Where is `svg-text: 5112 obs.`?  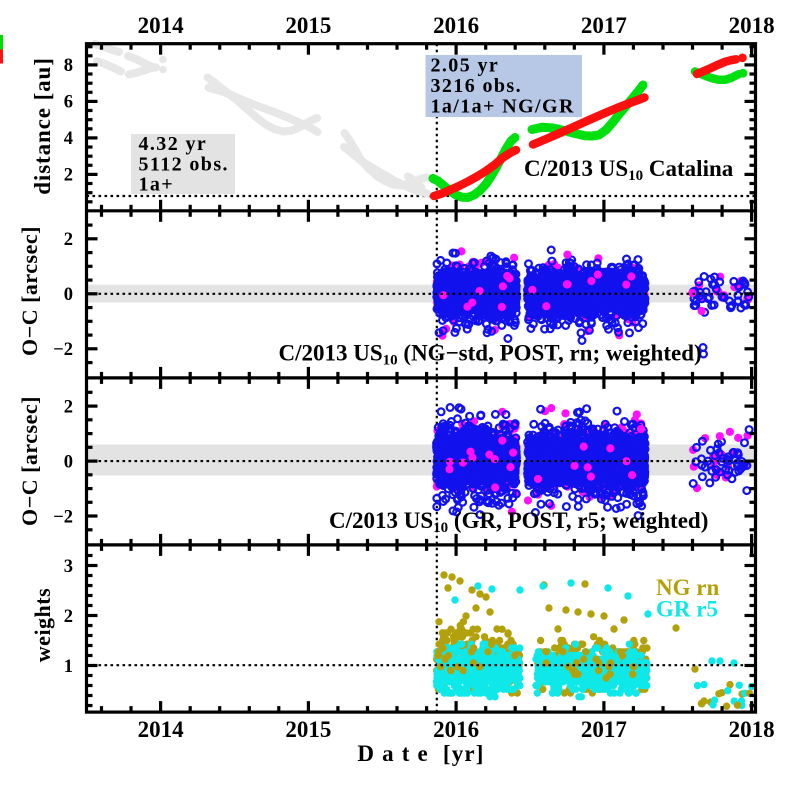 svg-text: 5112 obs. is located at coordinates (184, 164).